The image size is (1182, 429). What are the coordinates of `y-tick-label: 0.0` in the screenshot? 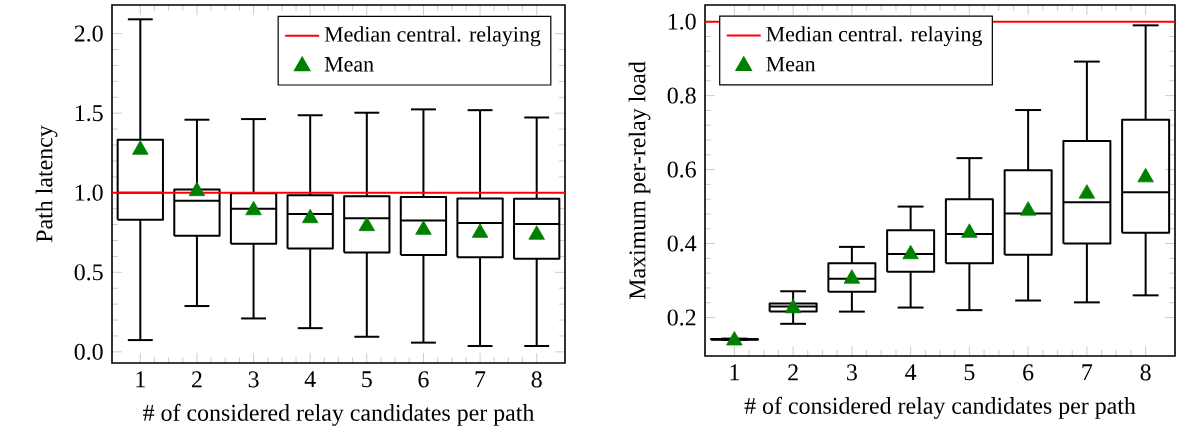 It's located at (88, 351).